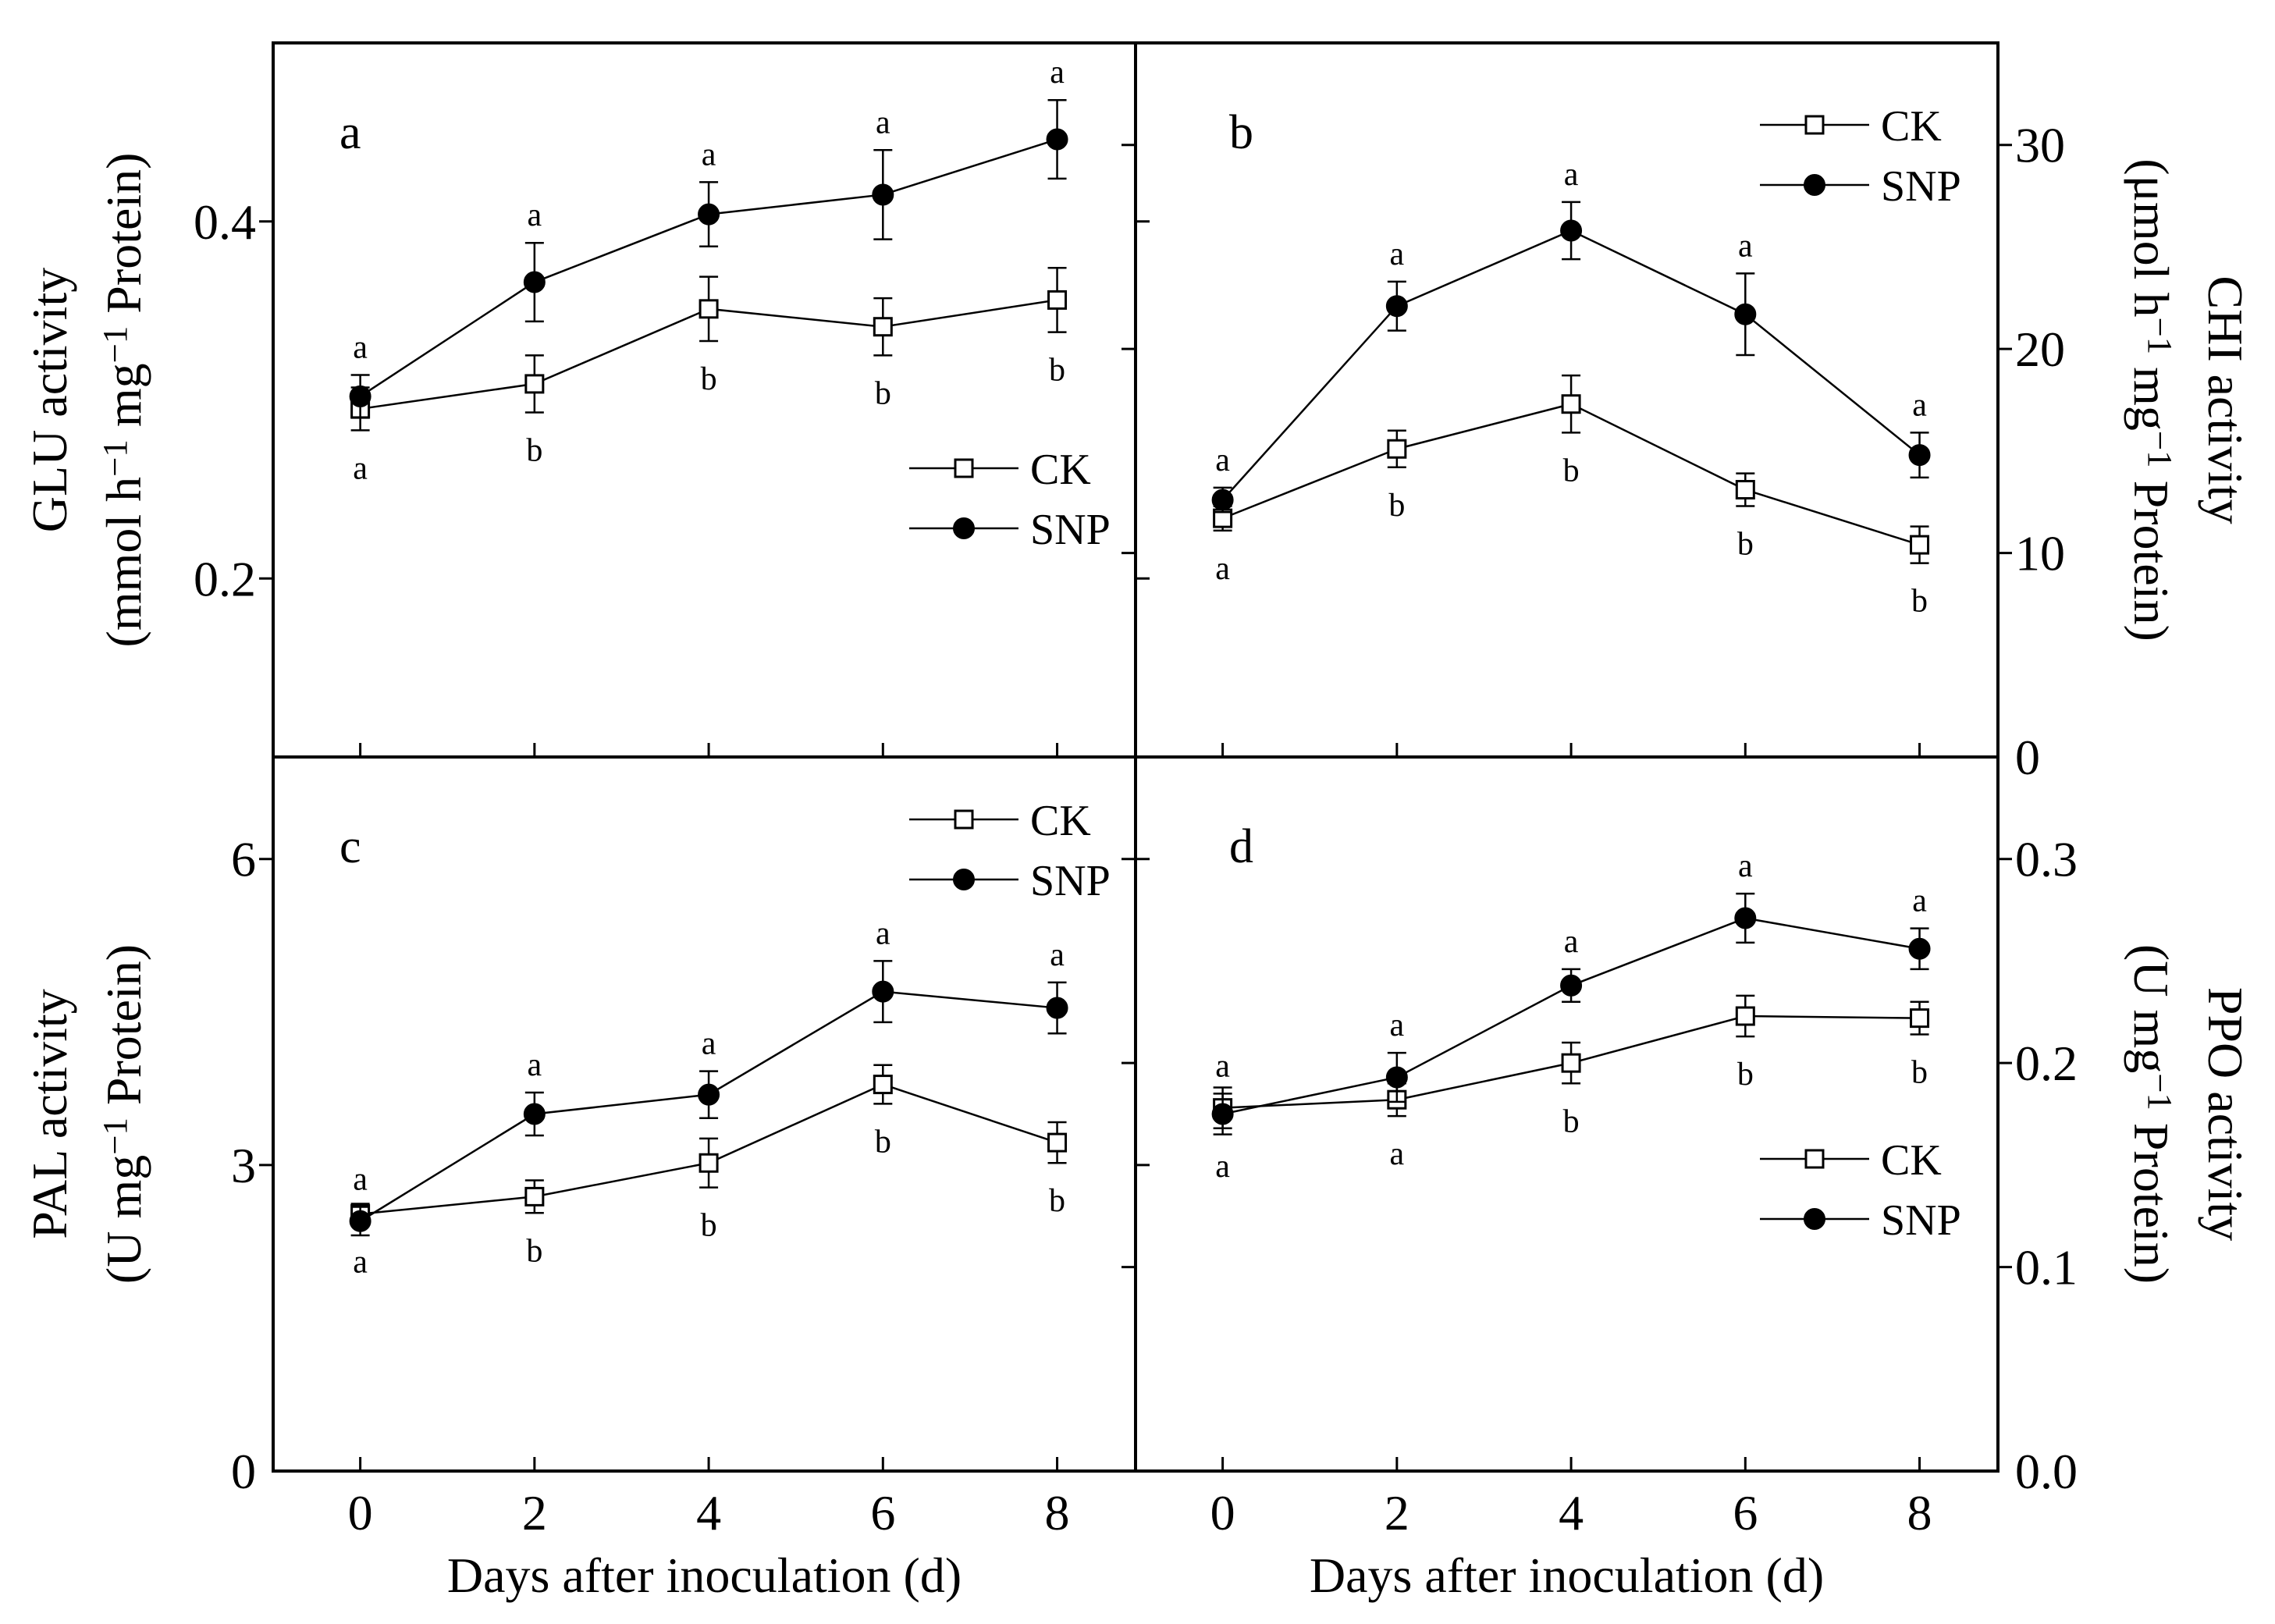 This screenshot has height=1624, width=2275. What do you see at coordinates (225, 222) in the screenshot?
I see `y-tick-label: 0.4` at bounding box center [225, 222].